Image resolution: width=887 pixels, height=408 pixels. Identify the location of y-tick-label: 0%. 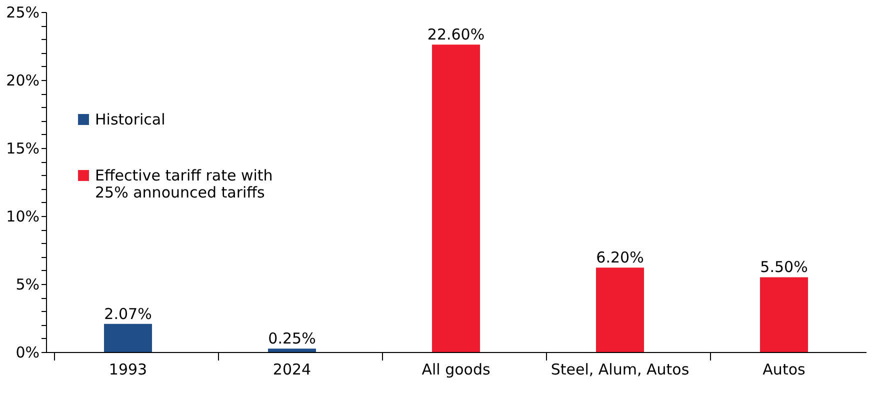
(28, 353).